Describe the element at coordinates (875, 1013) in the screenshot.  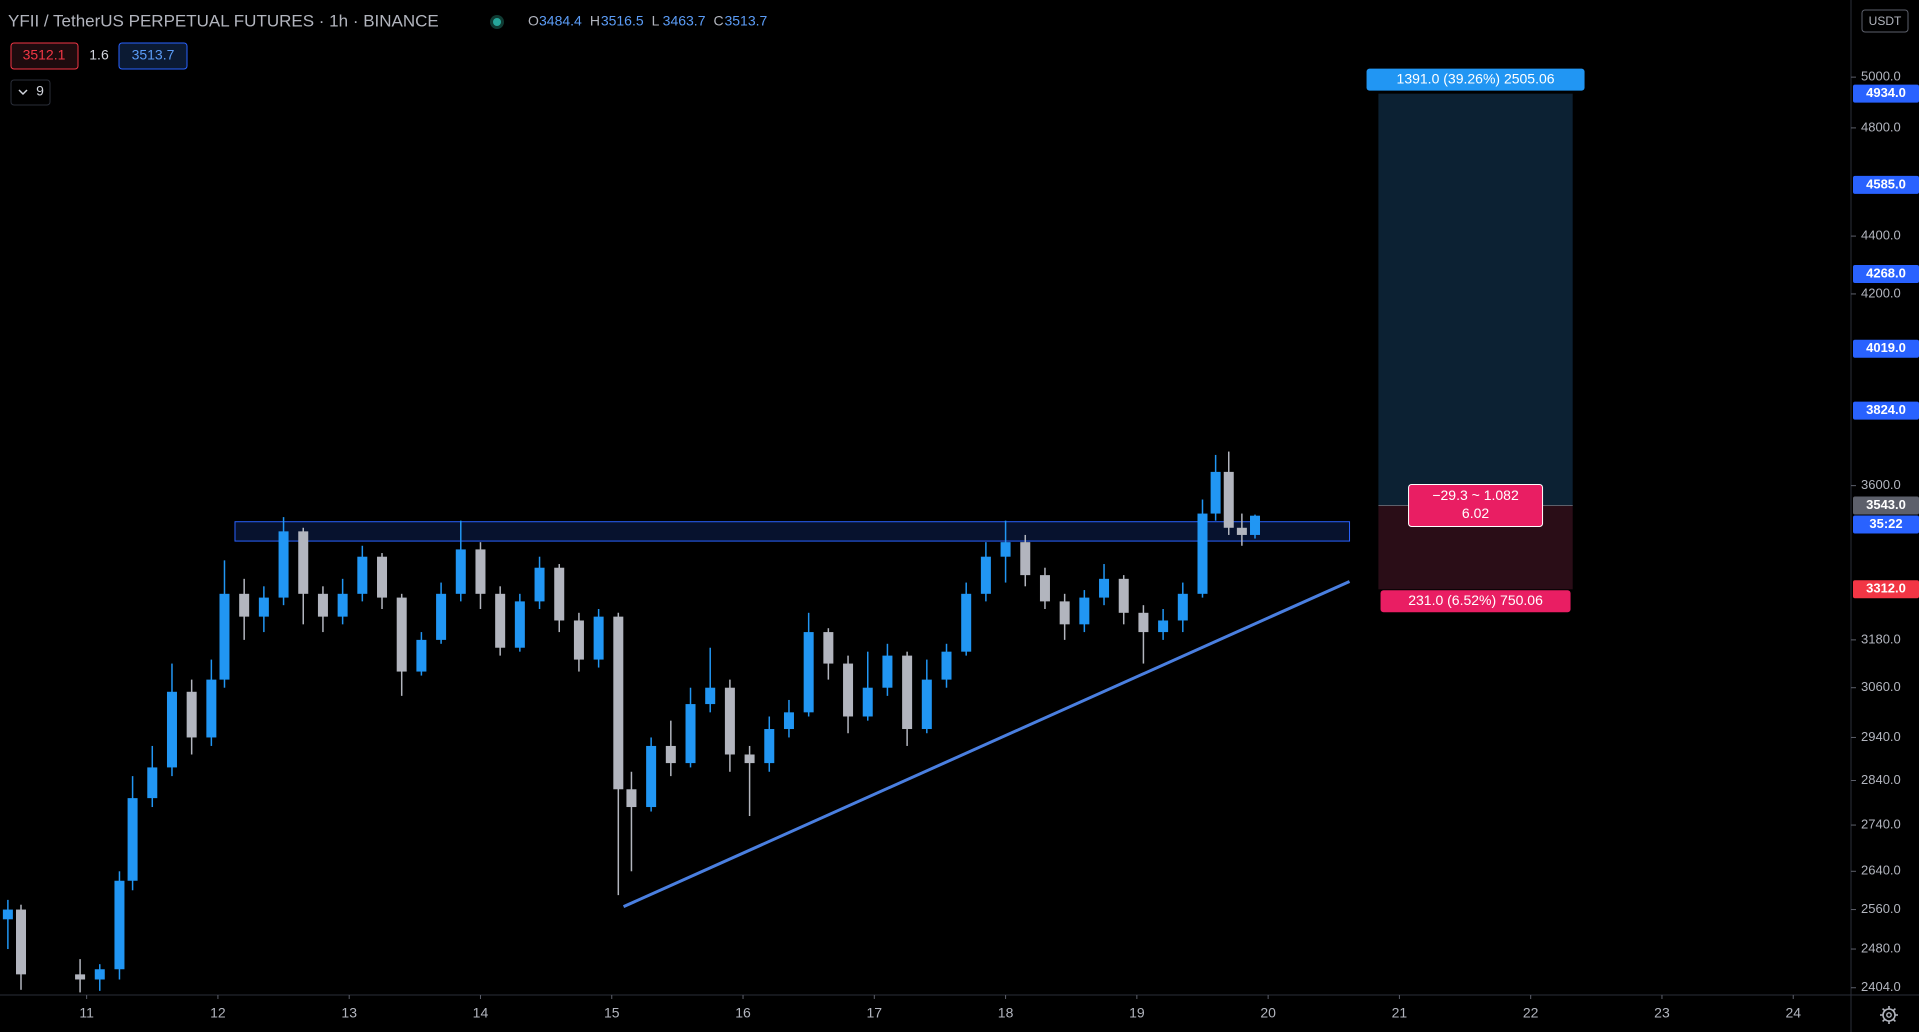
I see `x-tick-label: 17` at that location.